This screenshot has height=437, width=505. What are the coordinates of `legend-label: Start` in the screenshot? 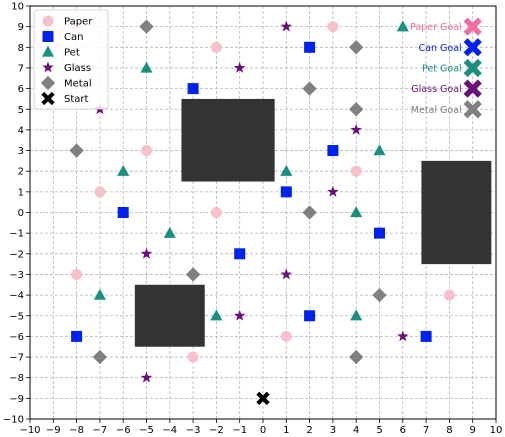 It's located at (76, 99).